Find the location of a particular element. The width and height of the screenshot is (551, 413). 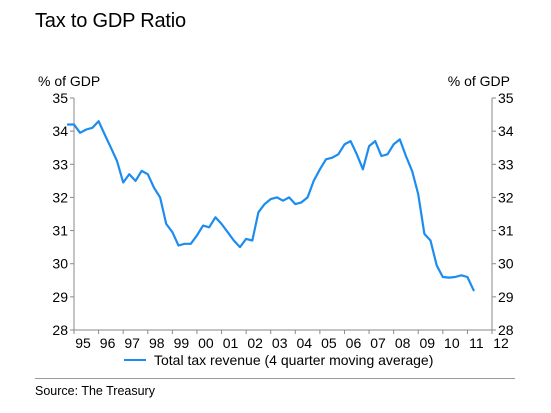

x-tick-label: 09 is located at coordinates (427, 343).